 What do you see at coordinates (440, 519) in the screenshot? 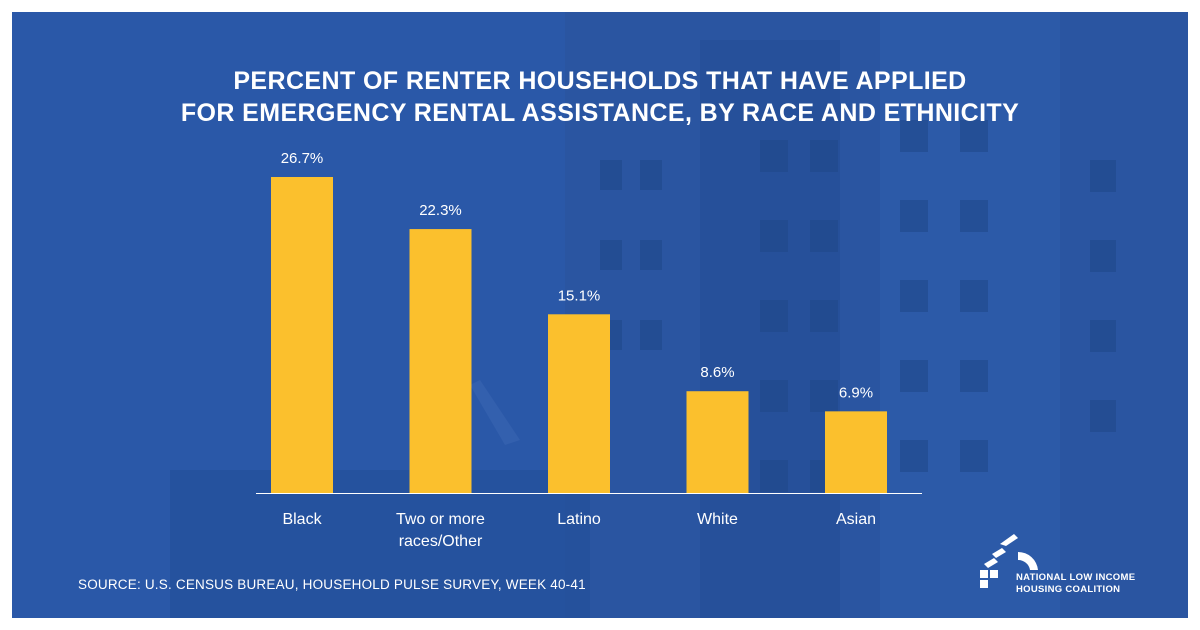
I see `category-label: Two or more` at bounding box center [440, 519].